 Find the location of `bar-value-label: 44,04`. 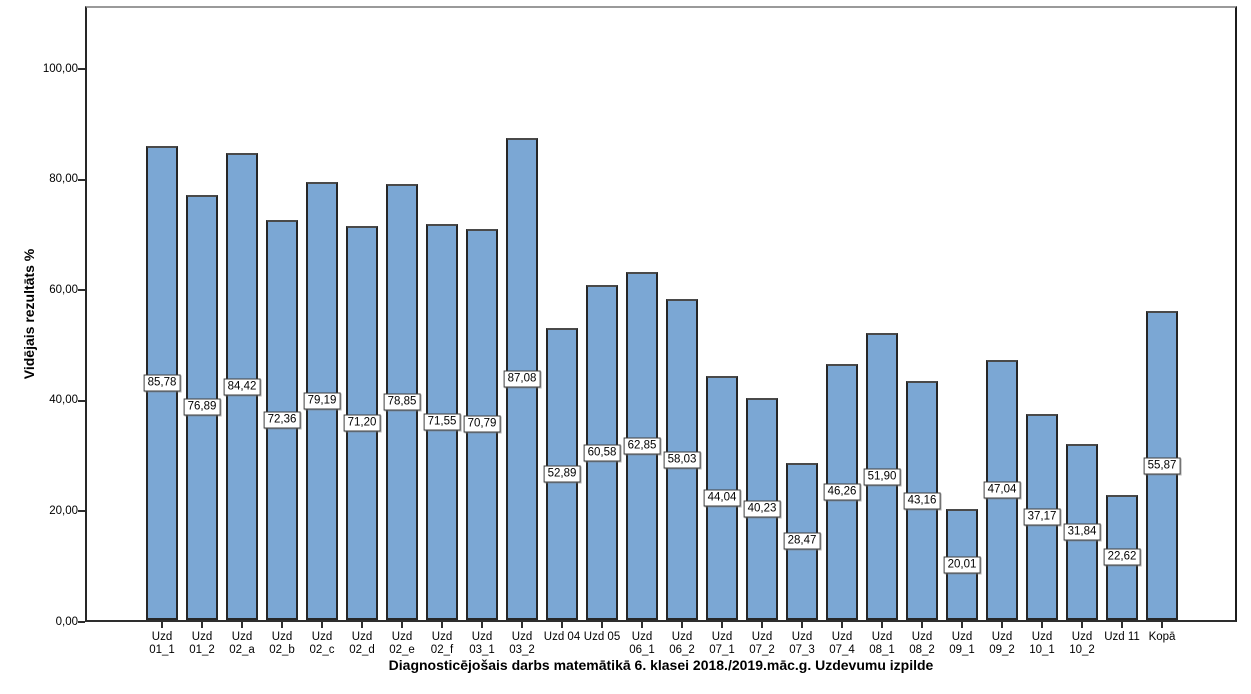

bar-value-label: 44,04 is located at coordinates (722, 498).